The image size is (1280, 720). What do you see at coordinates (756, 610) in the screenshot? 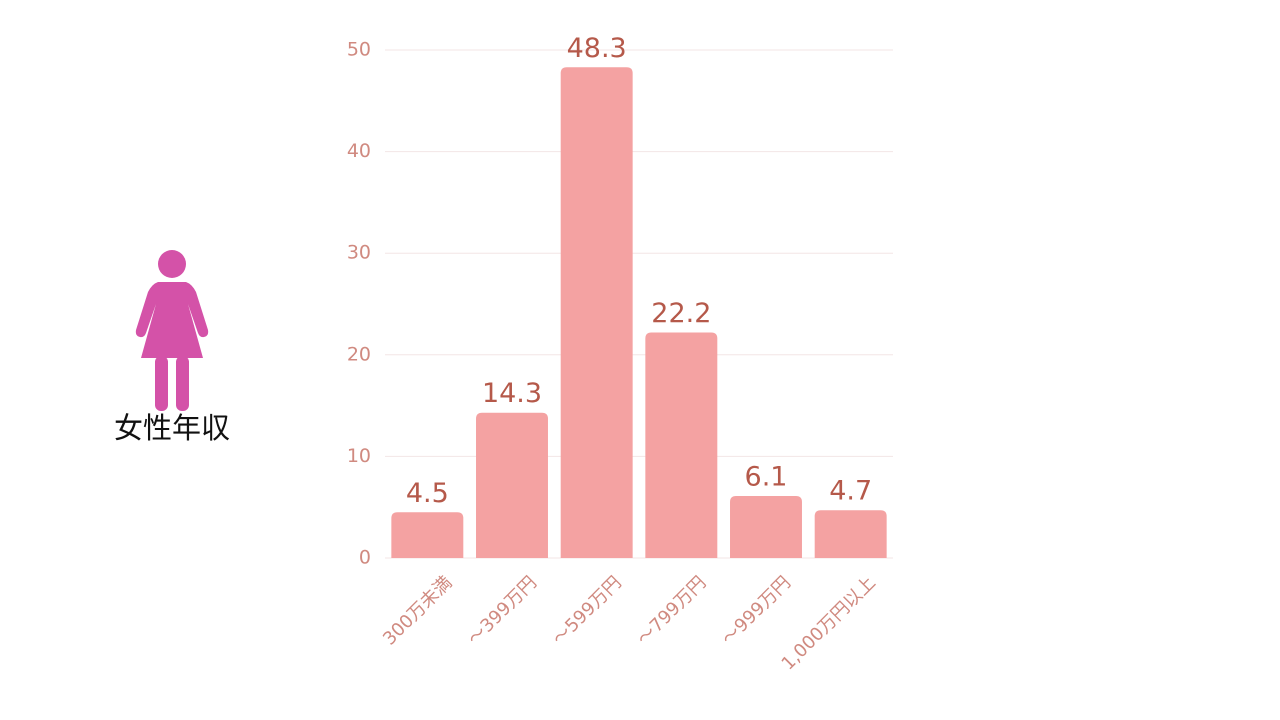
I see `x-tick-label: ～999万円` at bounding box center [756, 610].